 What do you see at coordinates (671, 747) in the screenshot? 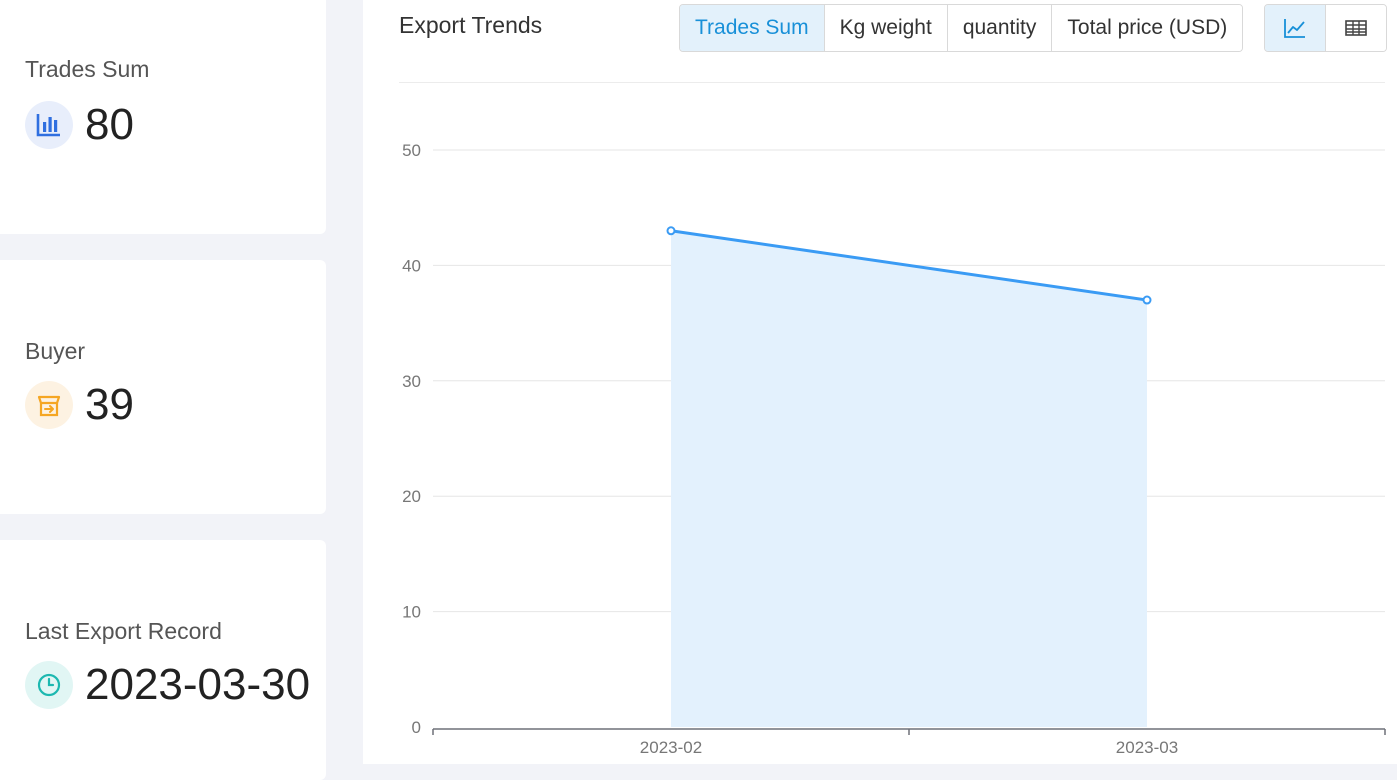
I see `x-tick-label: 2023-02` at bounding box center [671, 747].